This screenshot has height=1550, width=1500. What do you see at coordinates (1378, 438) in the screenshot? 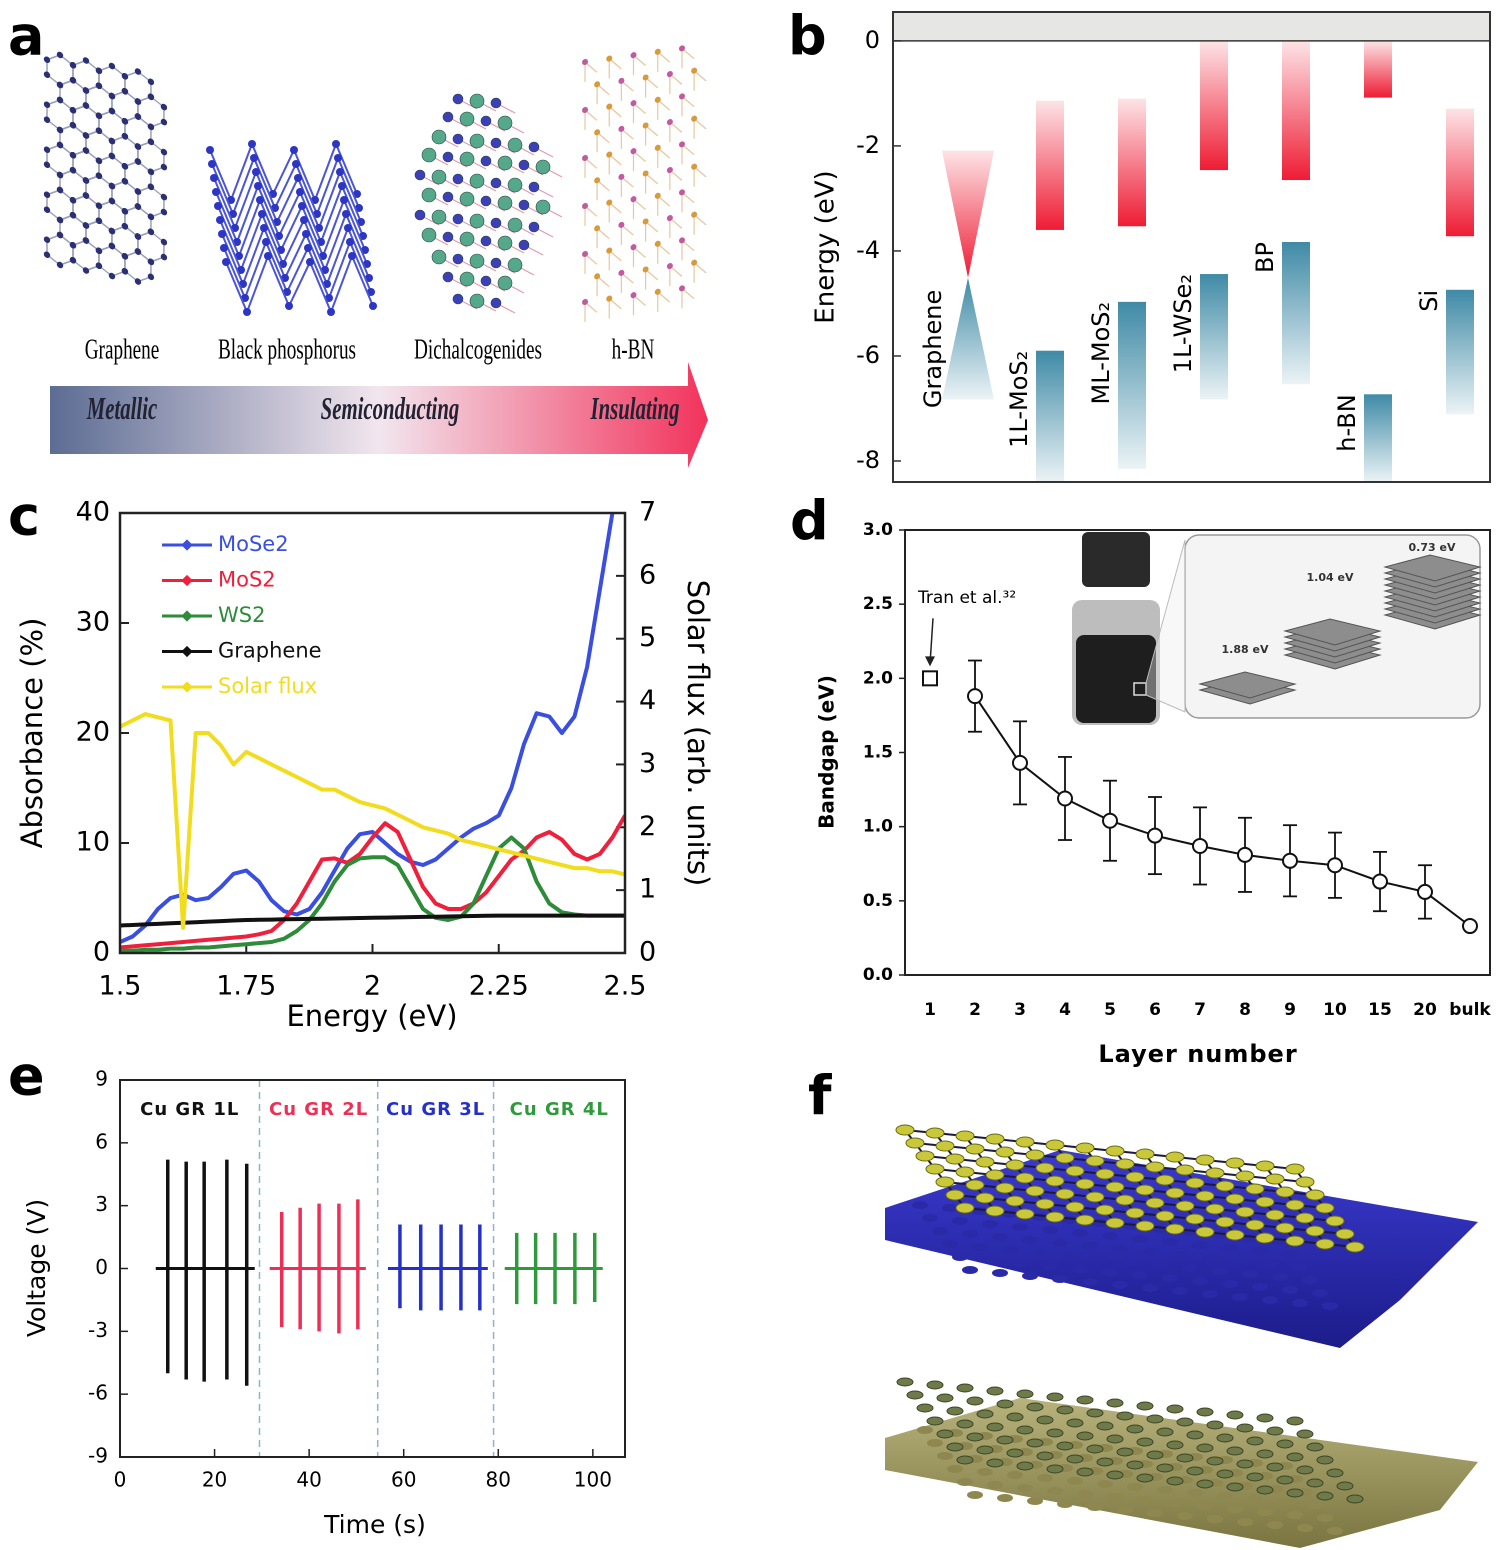
I see `valence-band` at bounding box center [1378, 438].